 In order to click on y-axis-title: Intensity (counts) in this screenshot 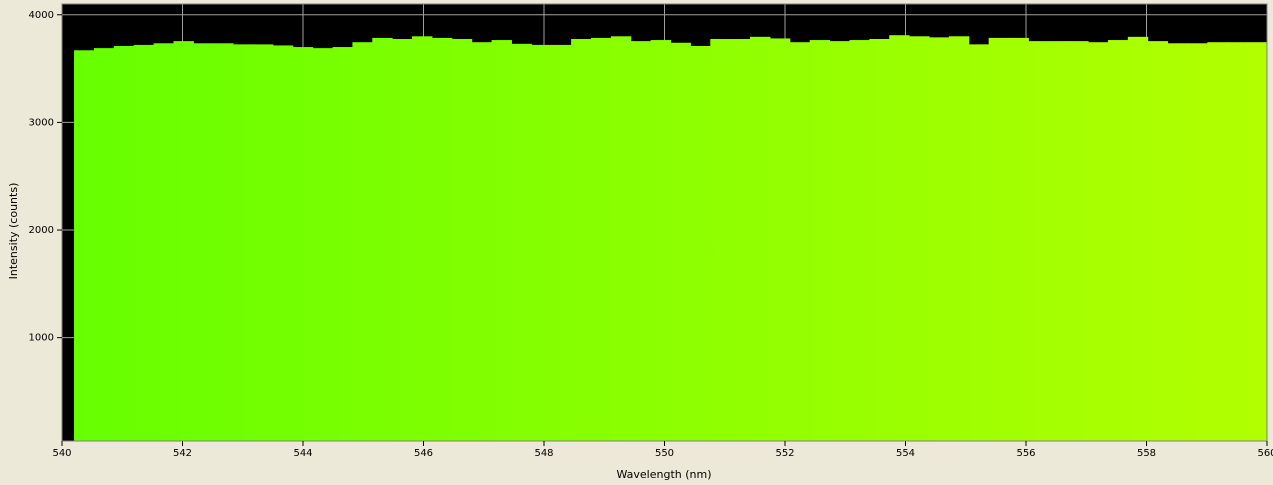, I will do `click(13, 231)`.